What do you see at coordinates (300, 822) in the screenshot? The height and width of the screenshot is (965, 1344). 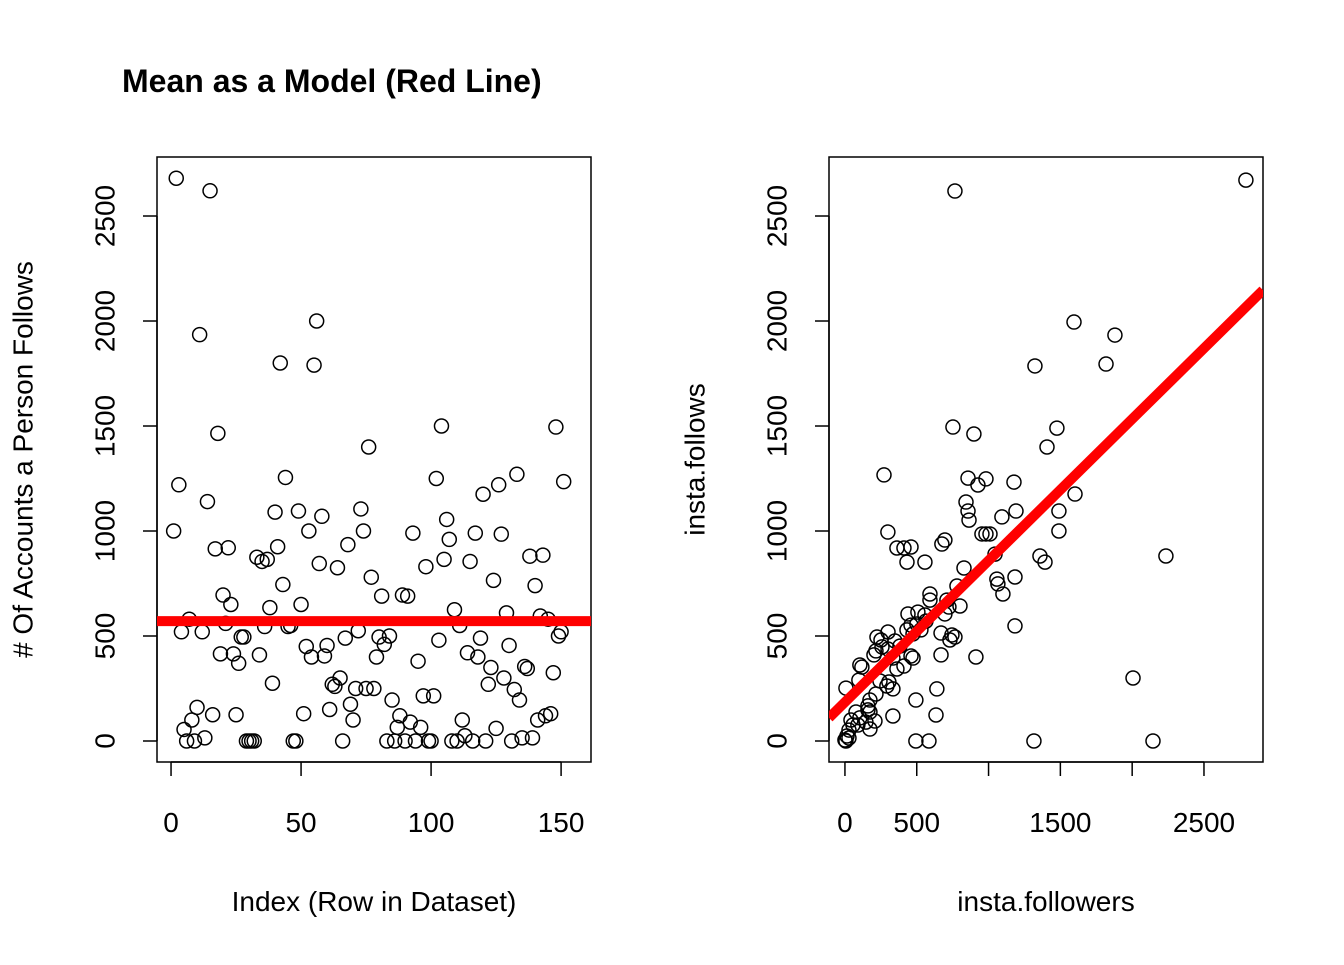 I see `x-tick-label: 50` at bounding box center [300, 822].